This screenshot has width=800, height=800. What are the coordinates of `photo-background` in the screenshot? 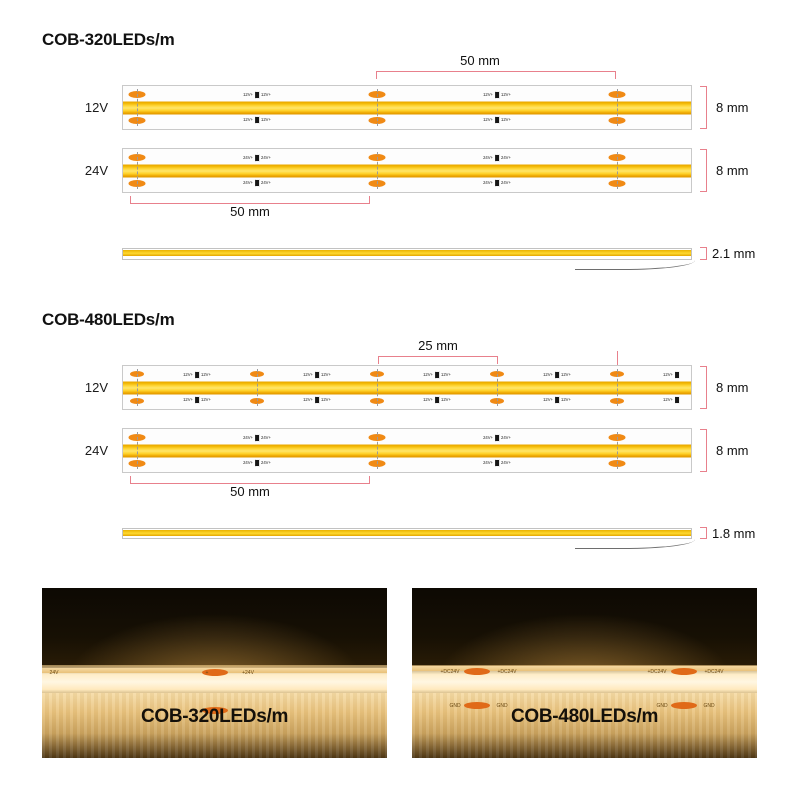 It's located at (584, 629).